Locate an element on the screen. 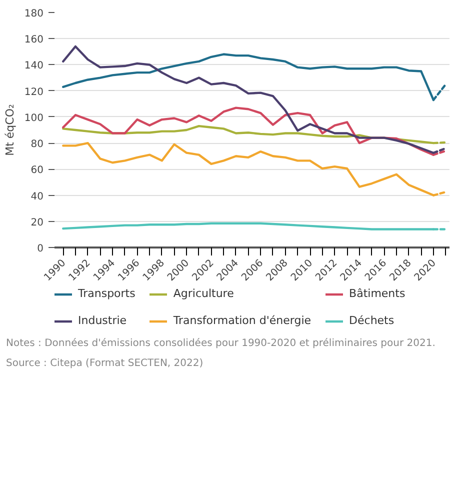 Image resolution: width=457 pixels, height=481 pixels. y-tick-label: 60 is located at coordinates (37, 170).